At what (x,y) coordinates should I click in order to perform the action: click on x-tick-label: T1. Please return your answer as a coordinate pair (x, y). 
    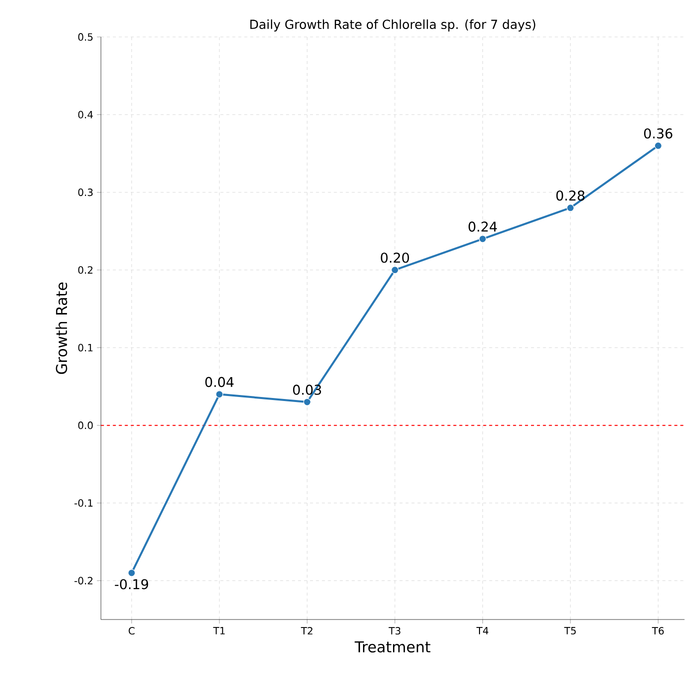
    Looking at the image, I should click on (219, 630).